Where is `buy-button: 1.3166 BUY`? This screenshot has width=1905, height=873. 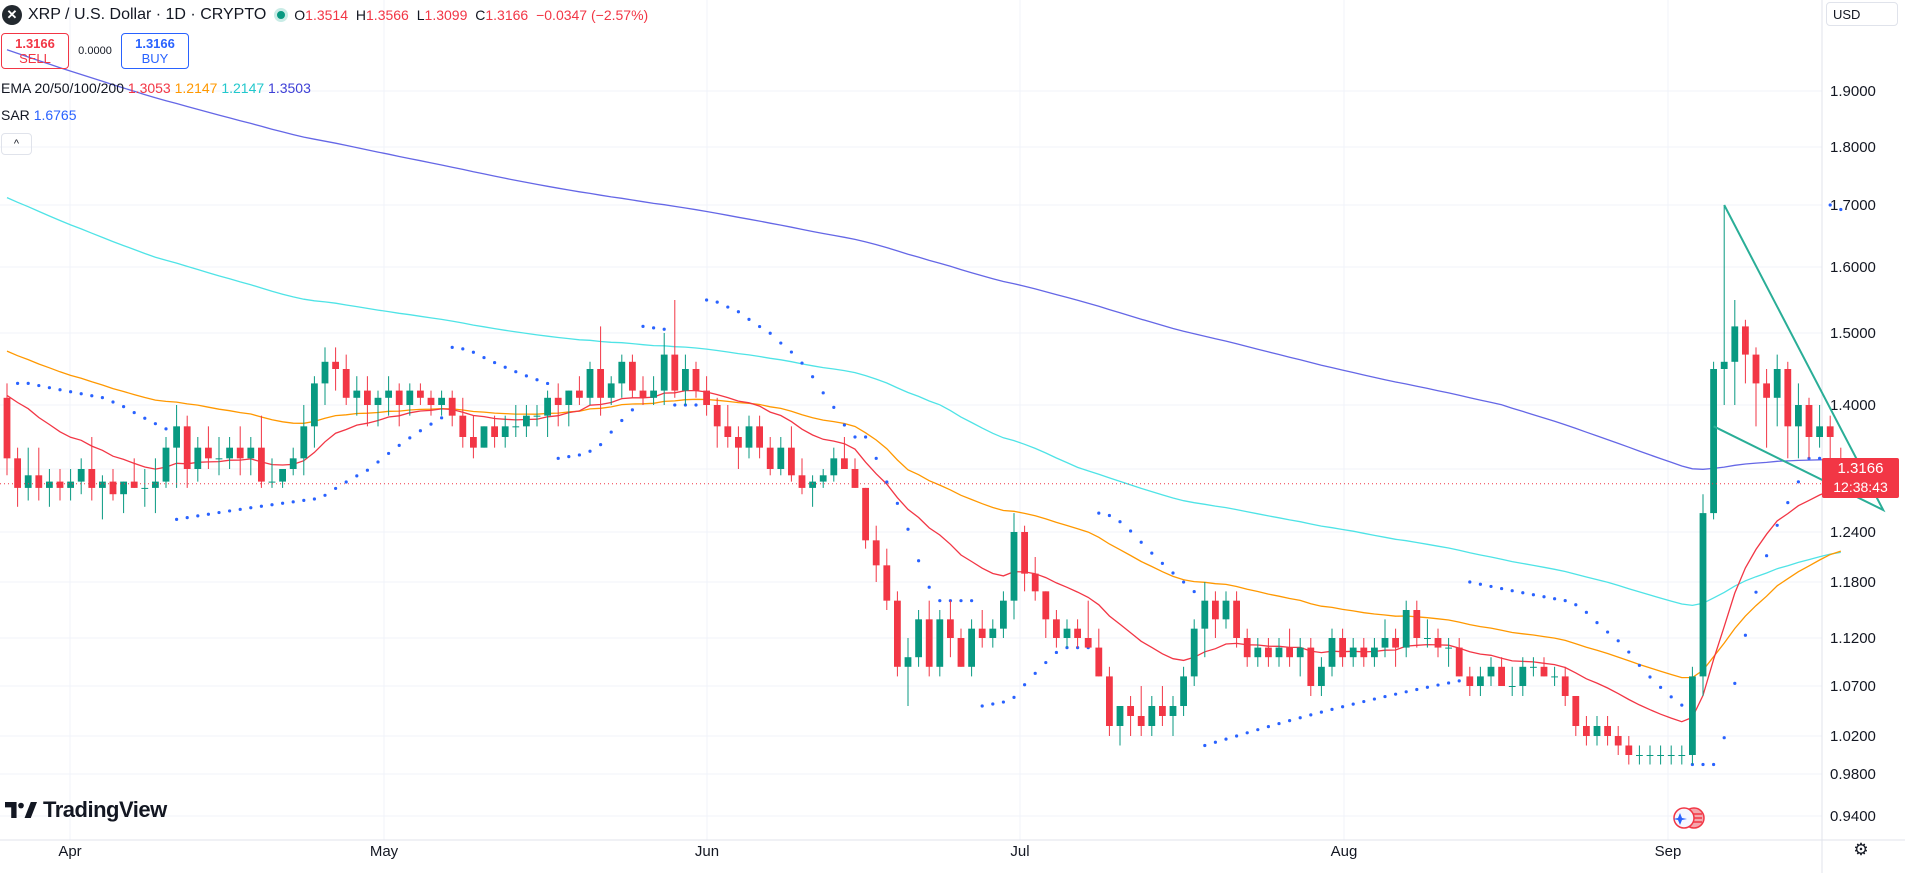
buy-button: 1.3166 BUY is located at coordinates (155, 51).